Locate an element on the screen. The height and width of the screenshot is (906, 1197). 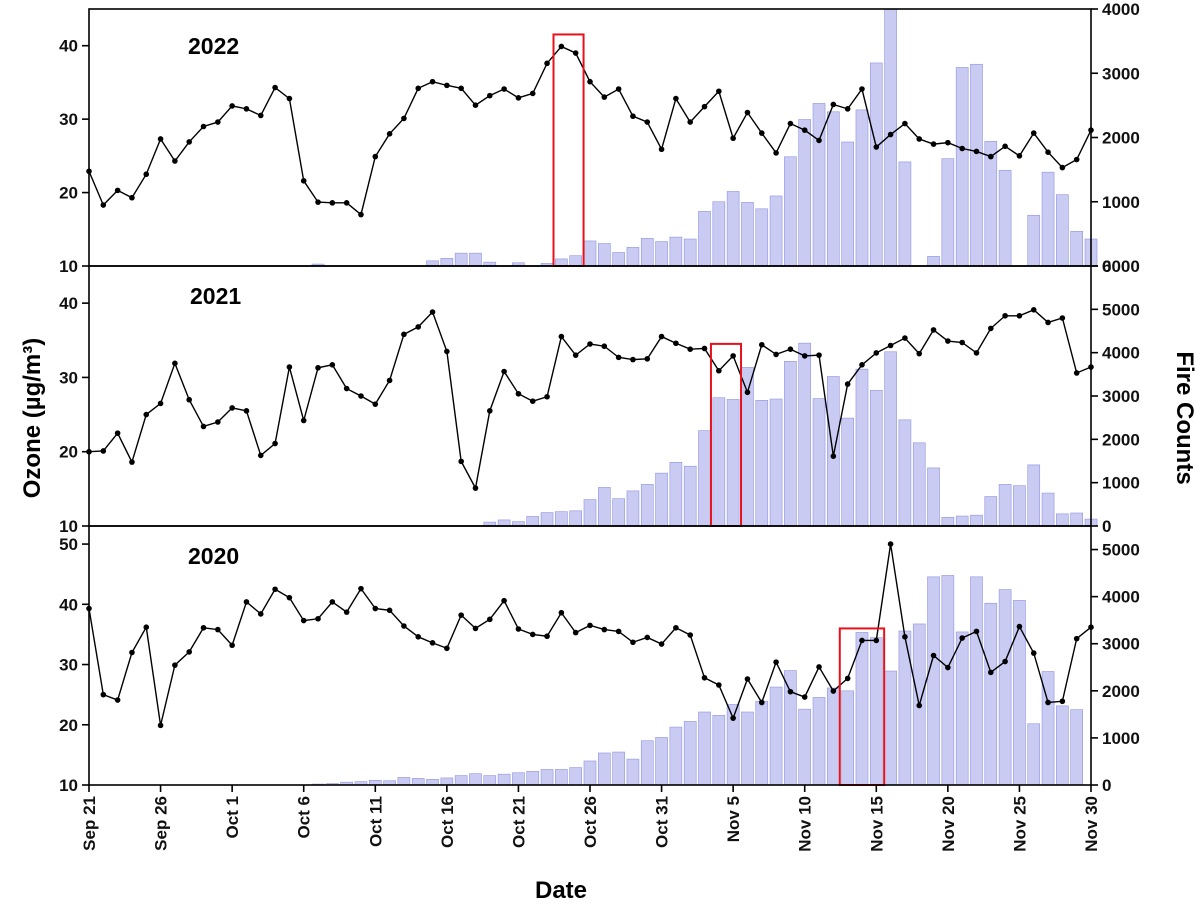
fire-tick-label: 1000 is located at coordinates (1121, 202).